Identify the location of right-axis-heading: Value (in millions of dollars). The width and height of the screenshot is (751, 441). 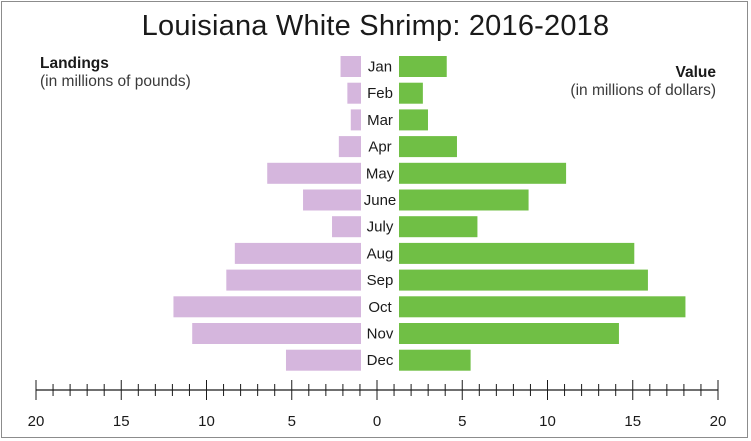
(608, 82).